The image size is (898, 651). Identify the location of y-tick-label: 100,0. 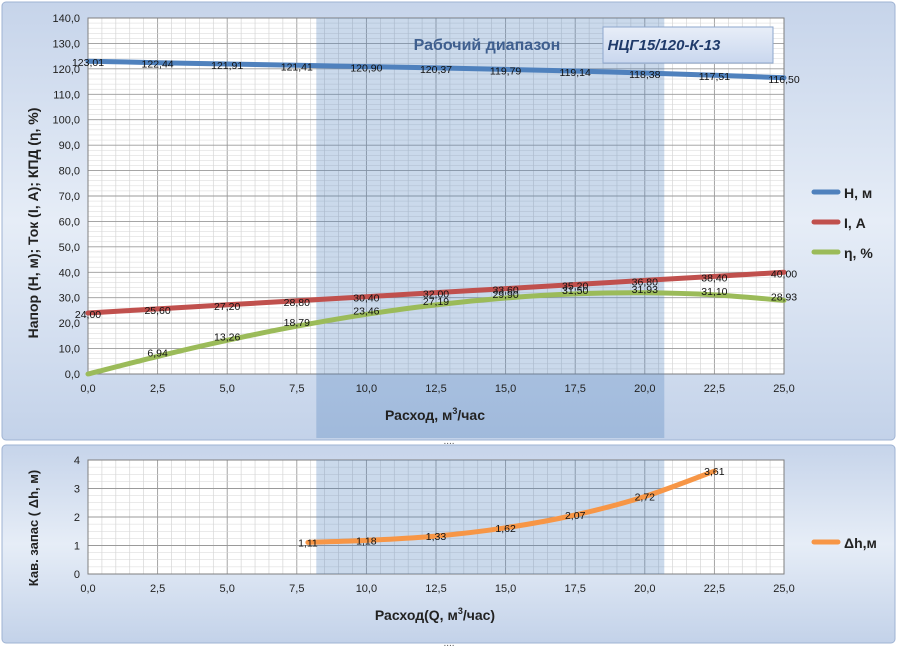
(66, 121).